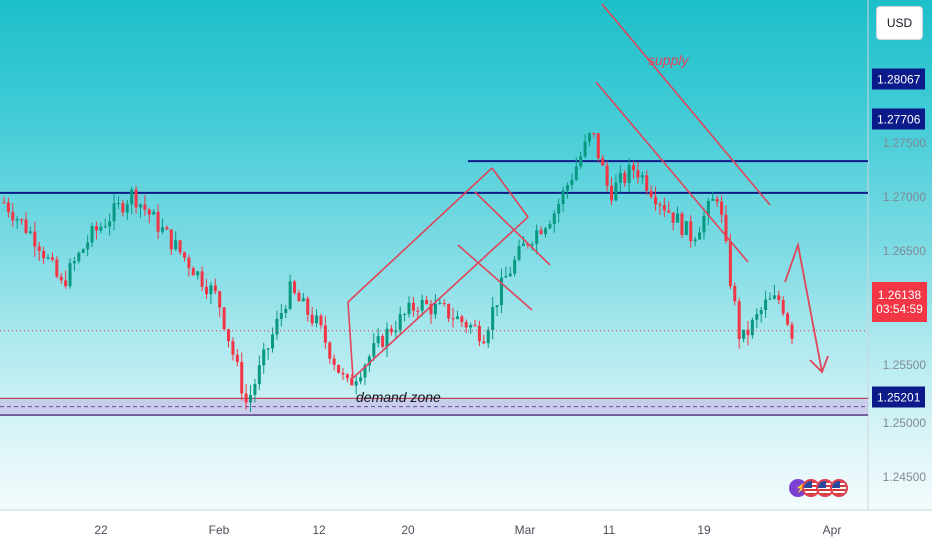 This screenshot has width=932, height=550. Describe the element at coordinates (398, 397) in the screenshot. I see `demand-zone-annotation: demand zone` at that location.